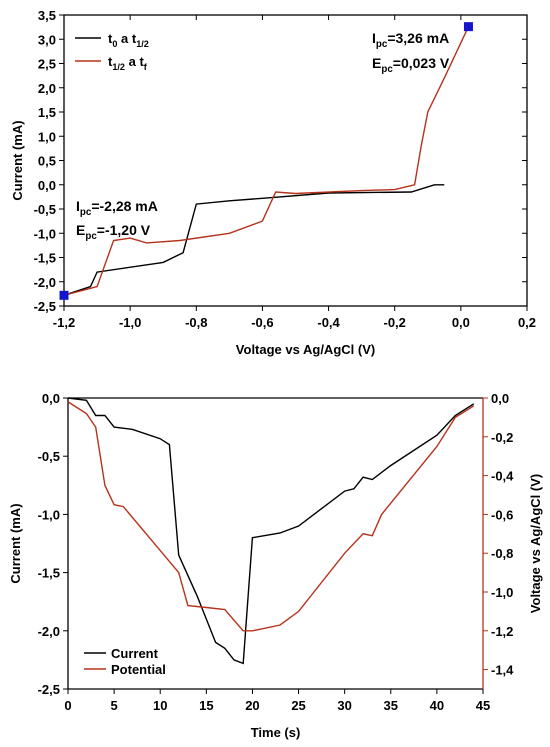 The width and height of the screenshot is (550, 747). I want to click on x-tick-label: 5, so click(113, 705).